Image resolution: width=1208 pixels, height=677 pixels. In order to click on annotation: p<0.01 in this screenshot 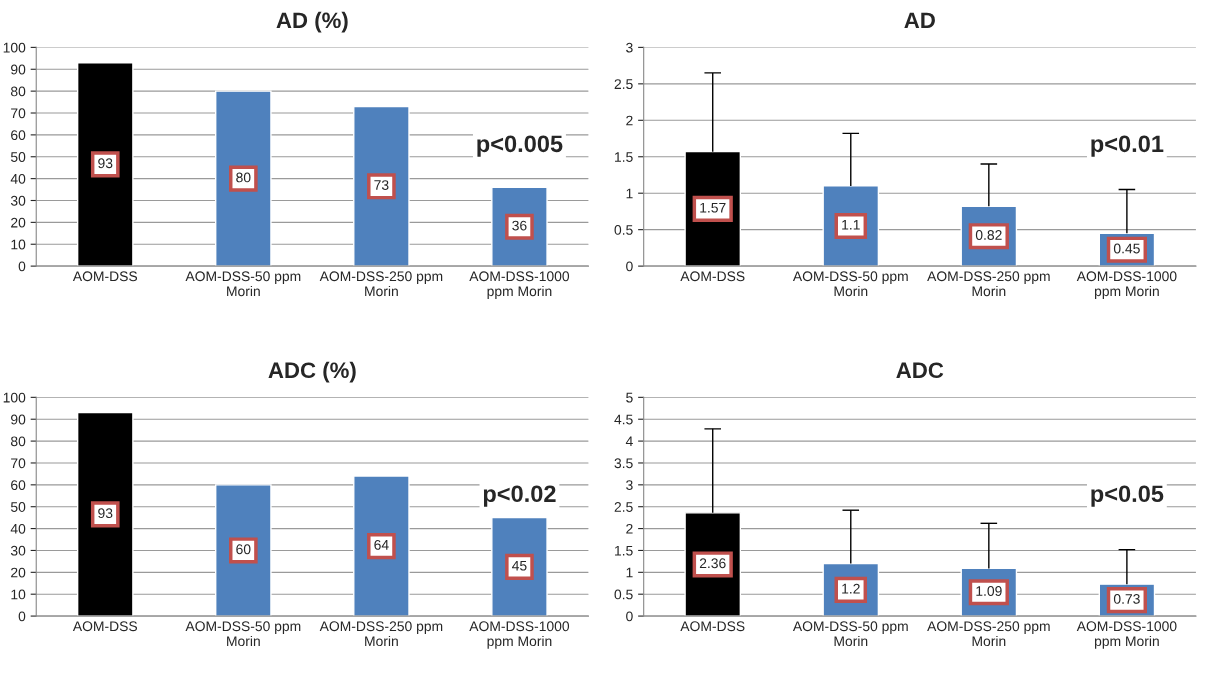, I will do `click(1127, 146)`.